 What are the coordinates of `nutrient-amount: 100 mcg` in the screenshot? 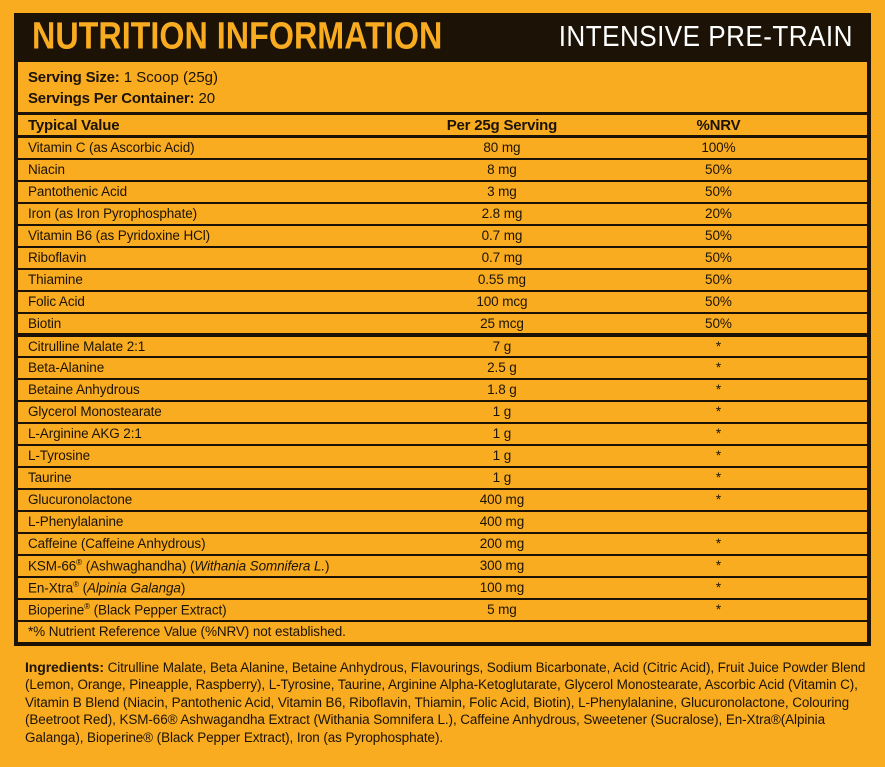 It's located at (502, 302).